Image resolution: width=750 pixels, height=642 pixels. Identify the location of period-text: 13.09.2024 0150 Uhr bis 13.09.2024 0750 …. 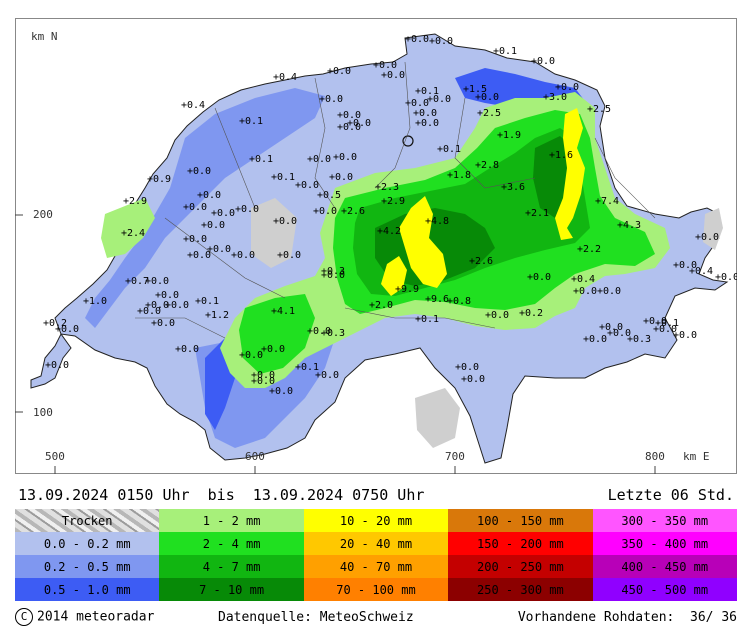
(221, 495).